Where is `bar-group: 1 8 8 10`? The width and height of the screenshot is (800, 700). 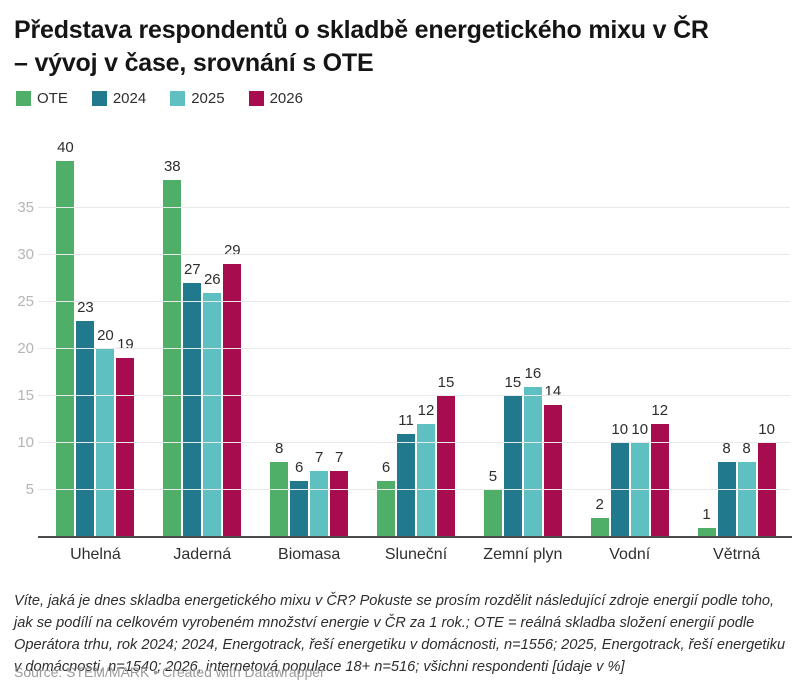
bar-group: 1 8 8 10 is located at coordinates (736, 349).